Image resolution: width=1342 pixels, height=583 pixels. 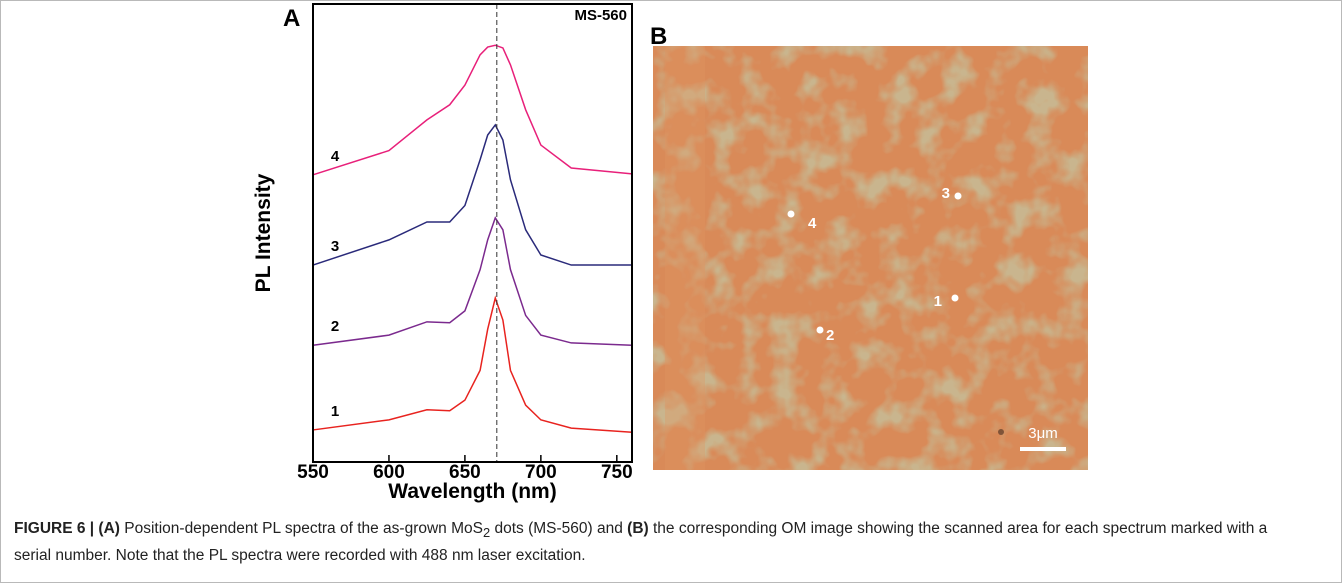 I want to click on caption-subscript: 2, so click(x=486, y=533).